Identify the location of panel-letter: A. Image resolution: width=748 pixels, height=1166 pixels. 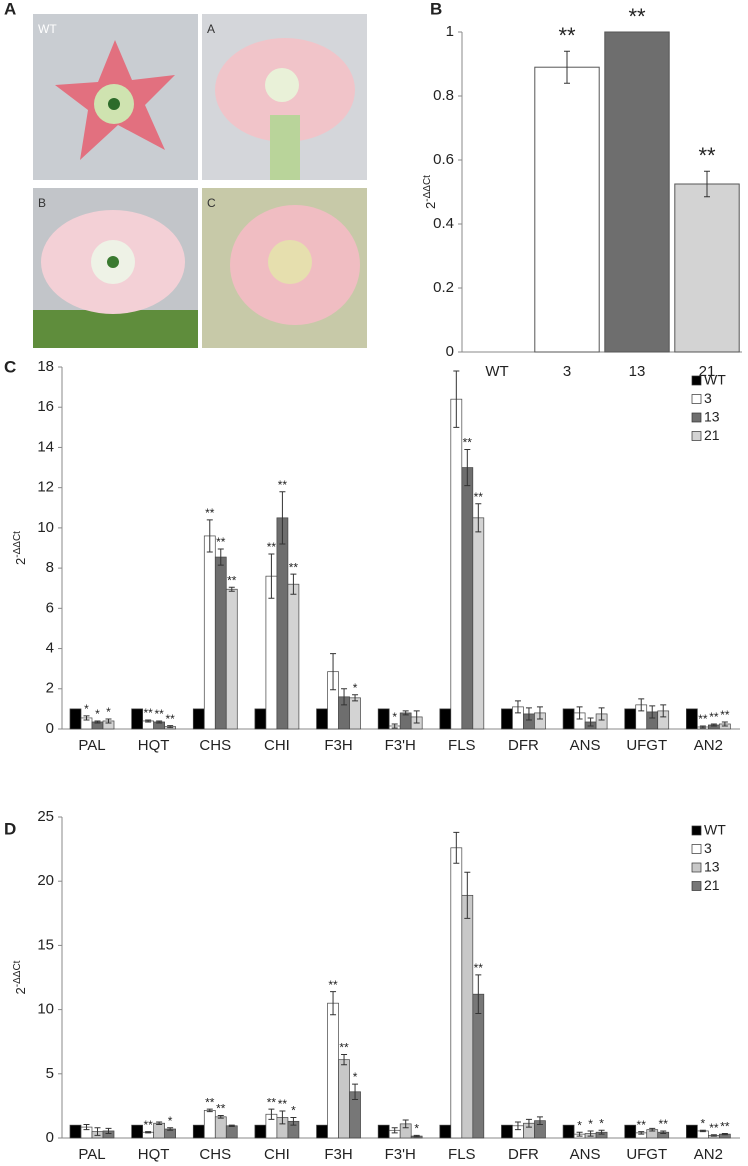
(10, 9).